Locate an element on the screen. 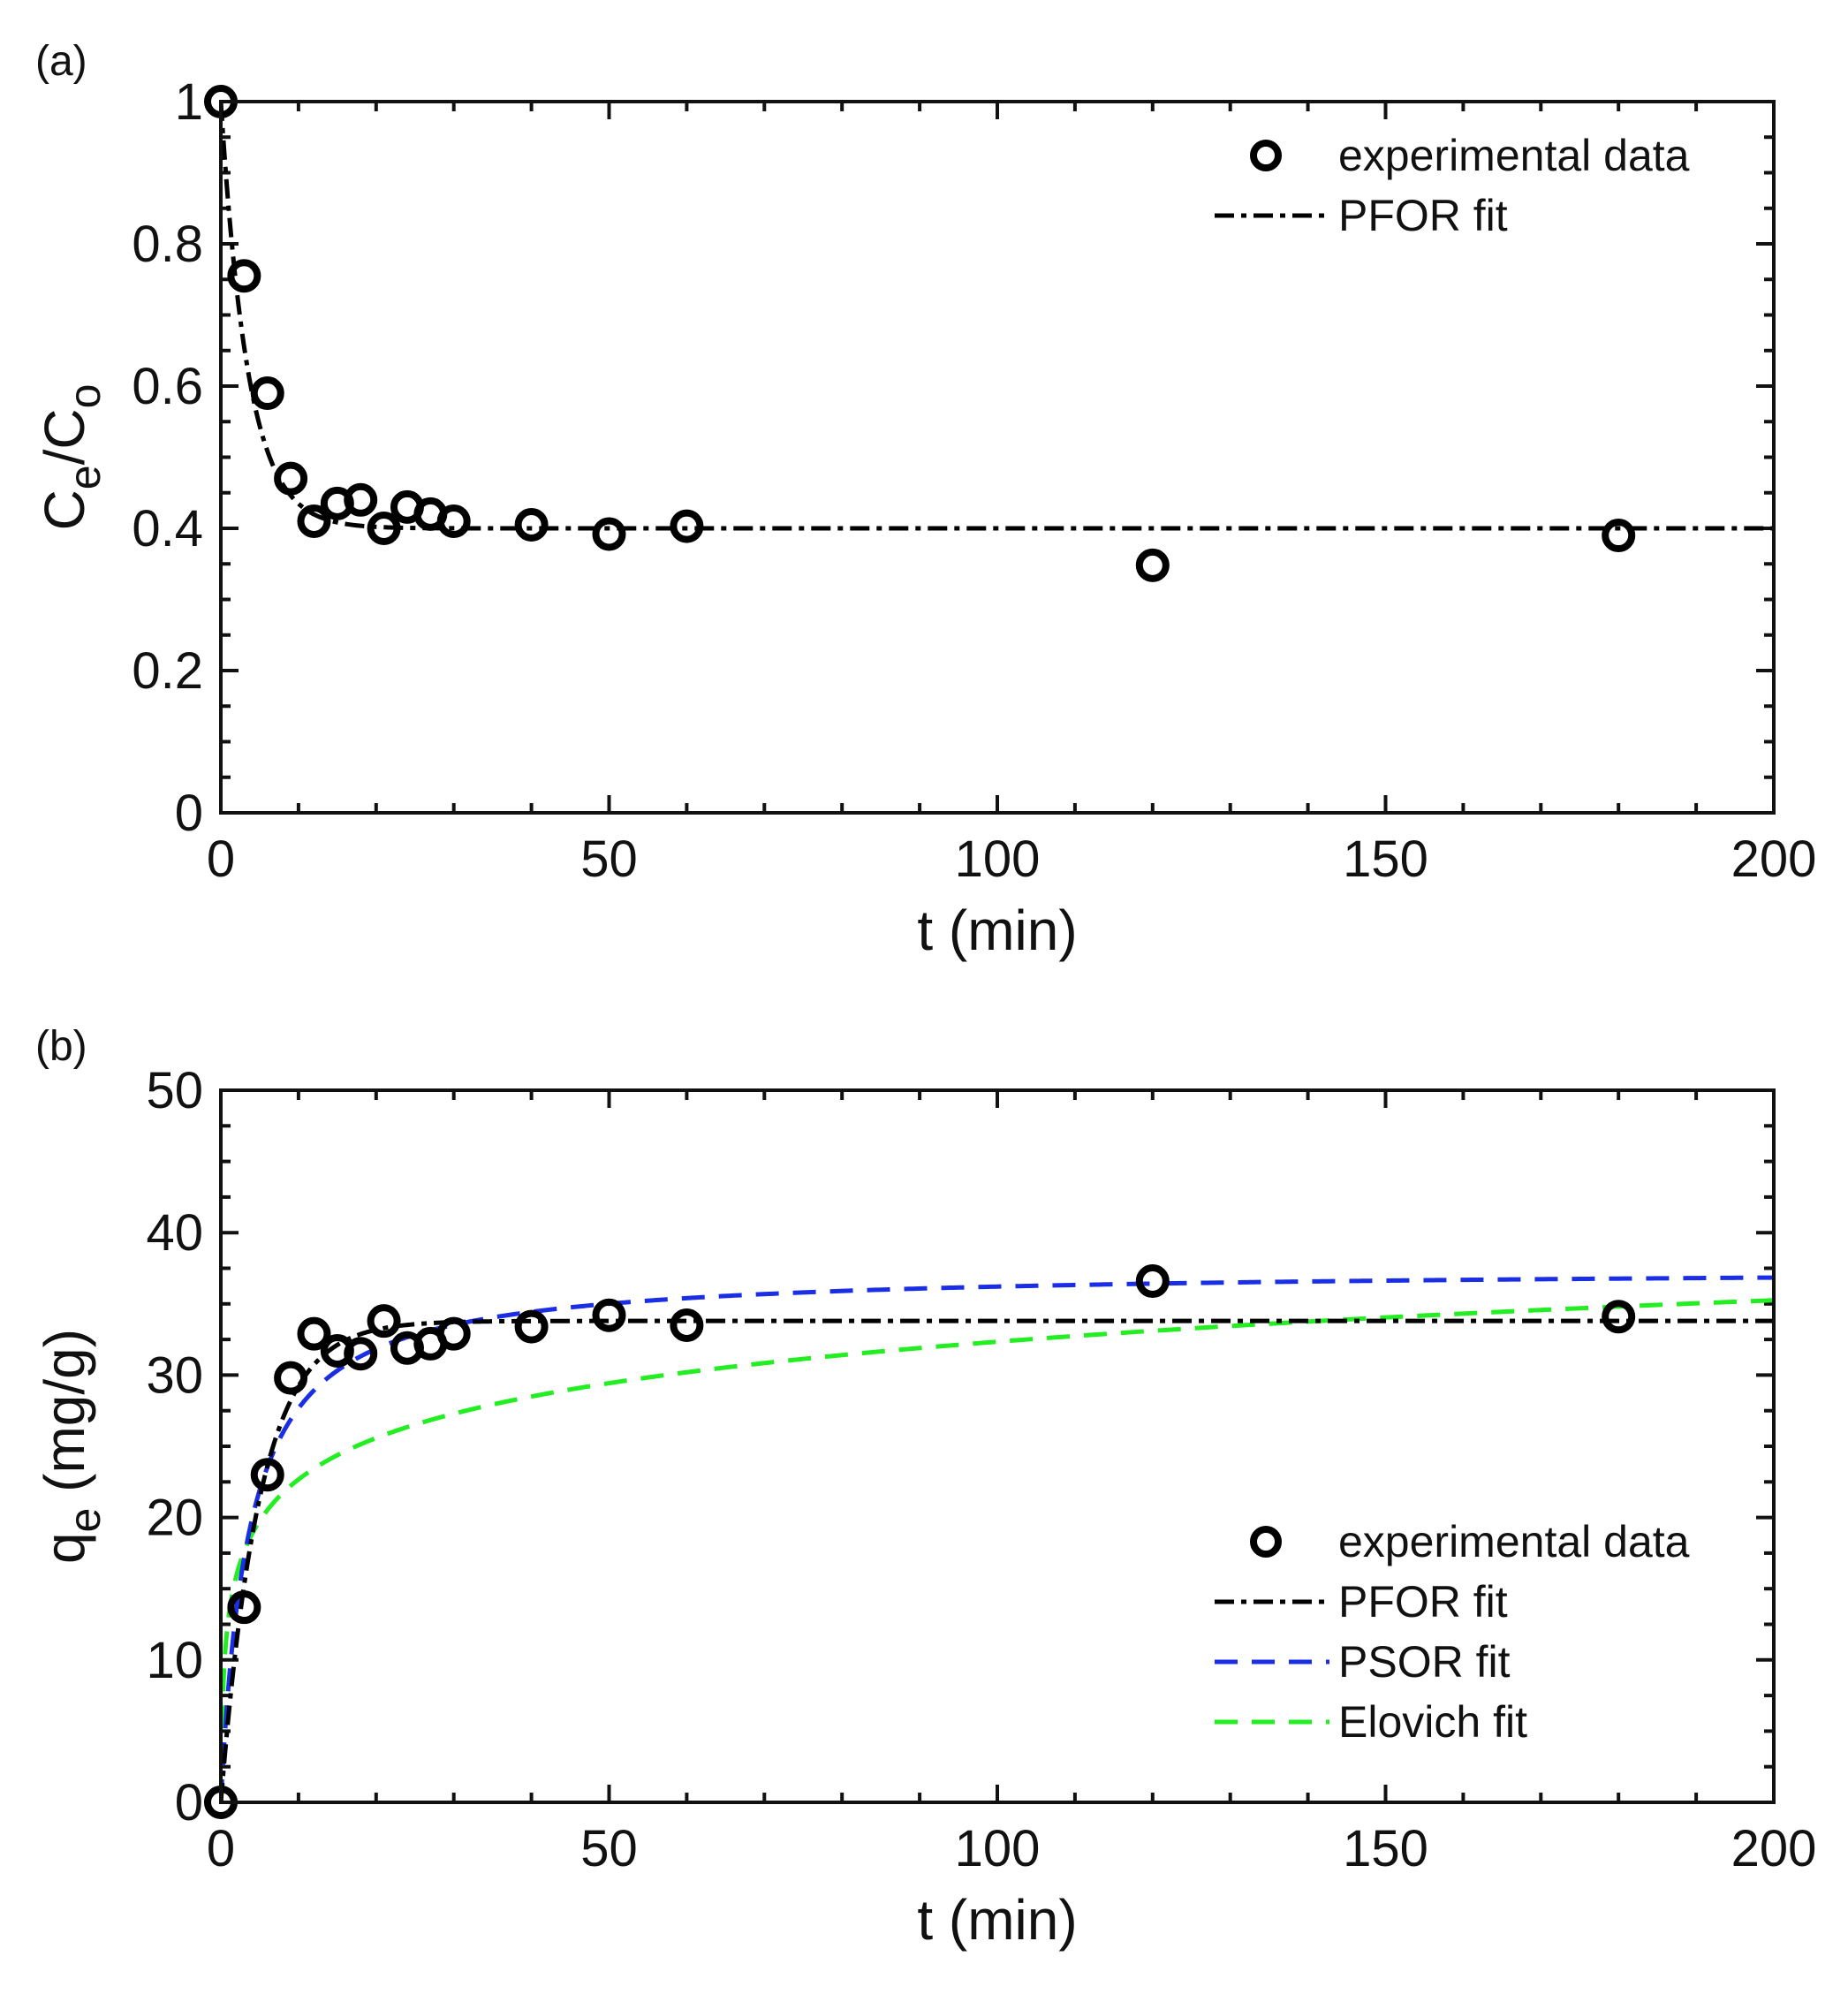  y-axis-label-subscript: o is located at coordinates (85, 396).